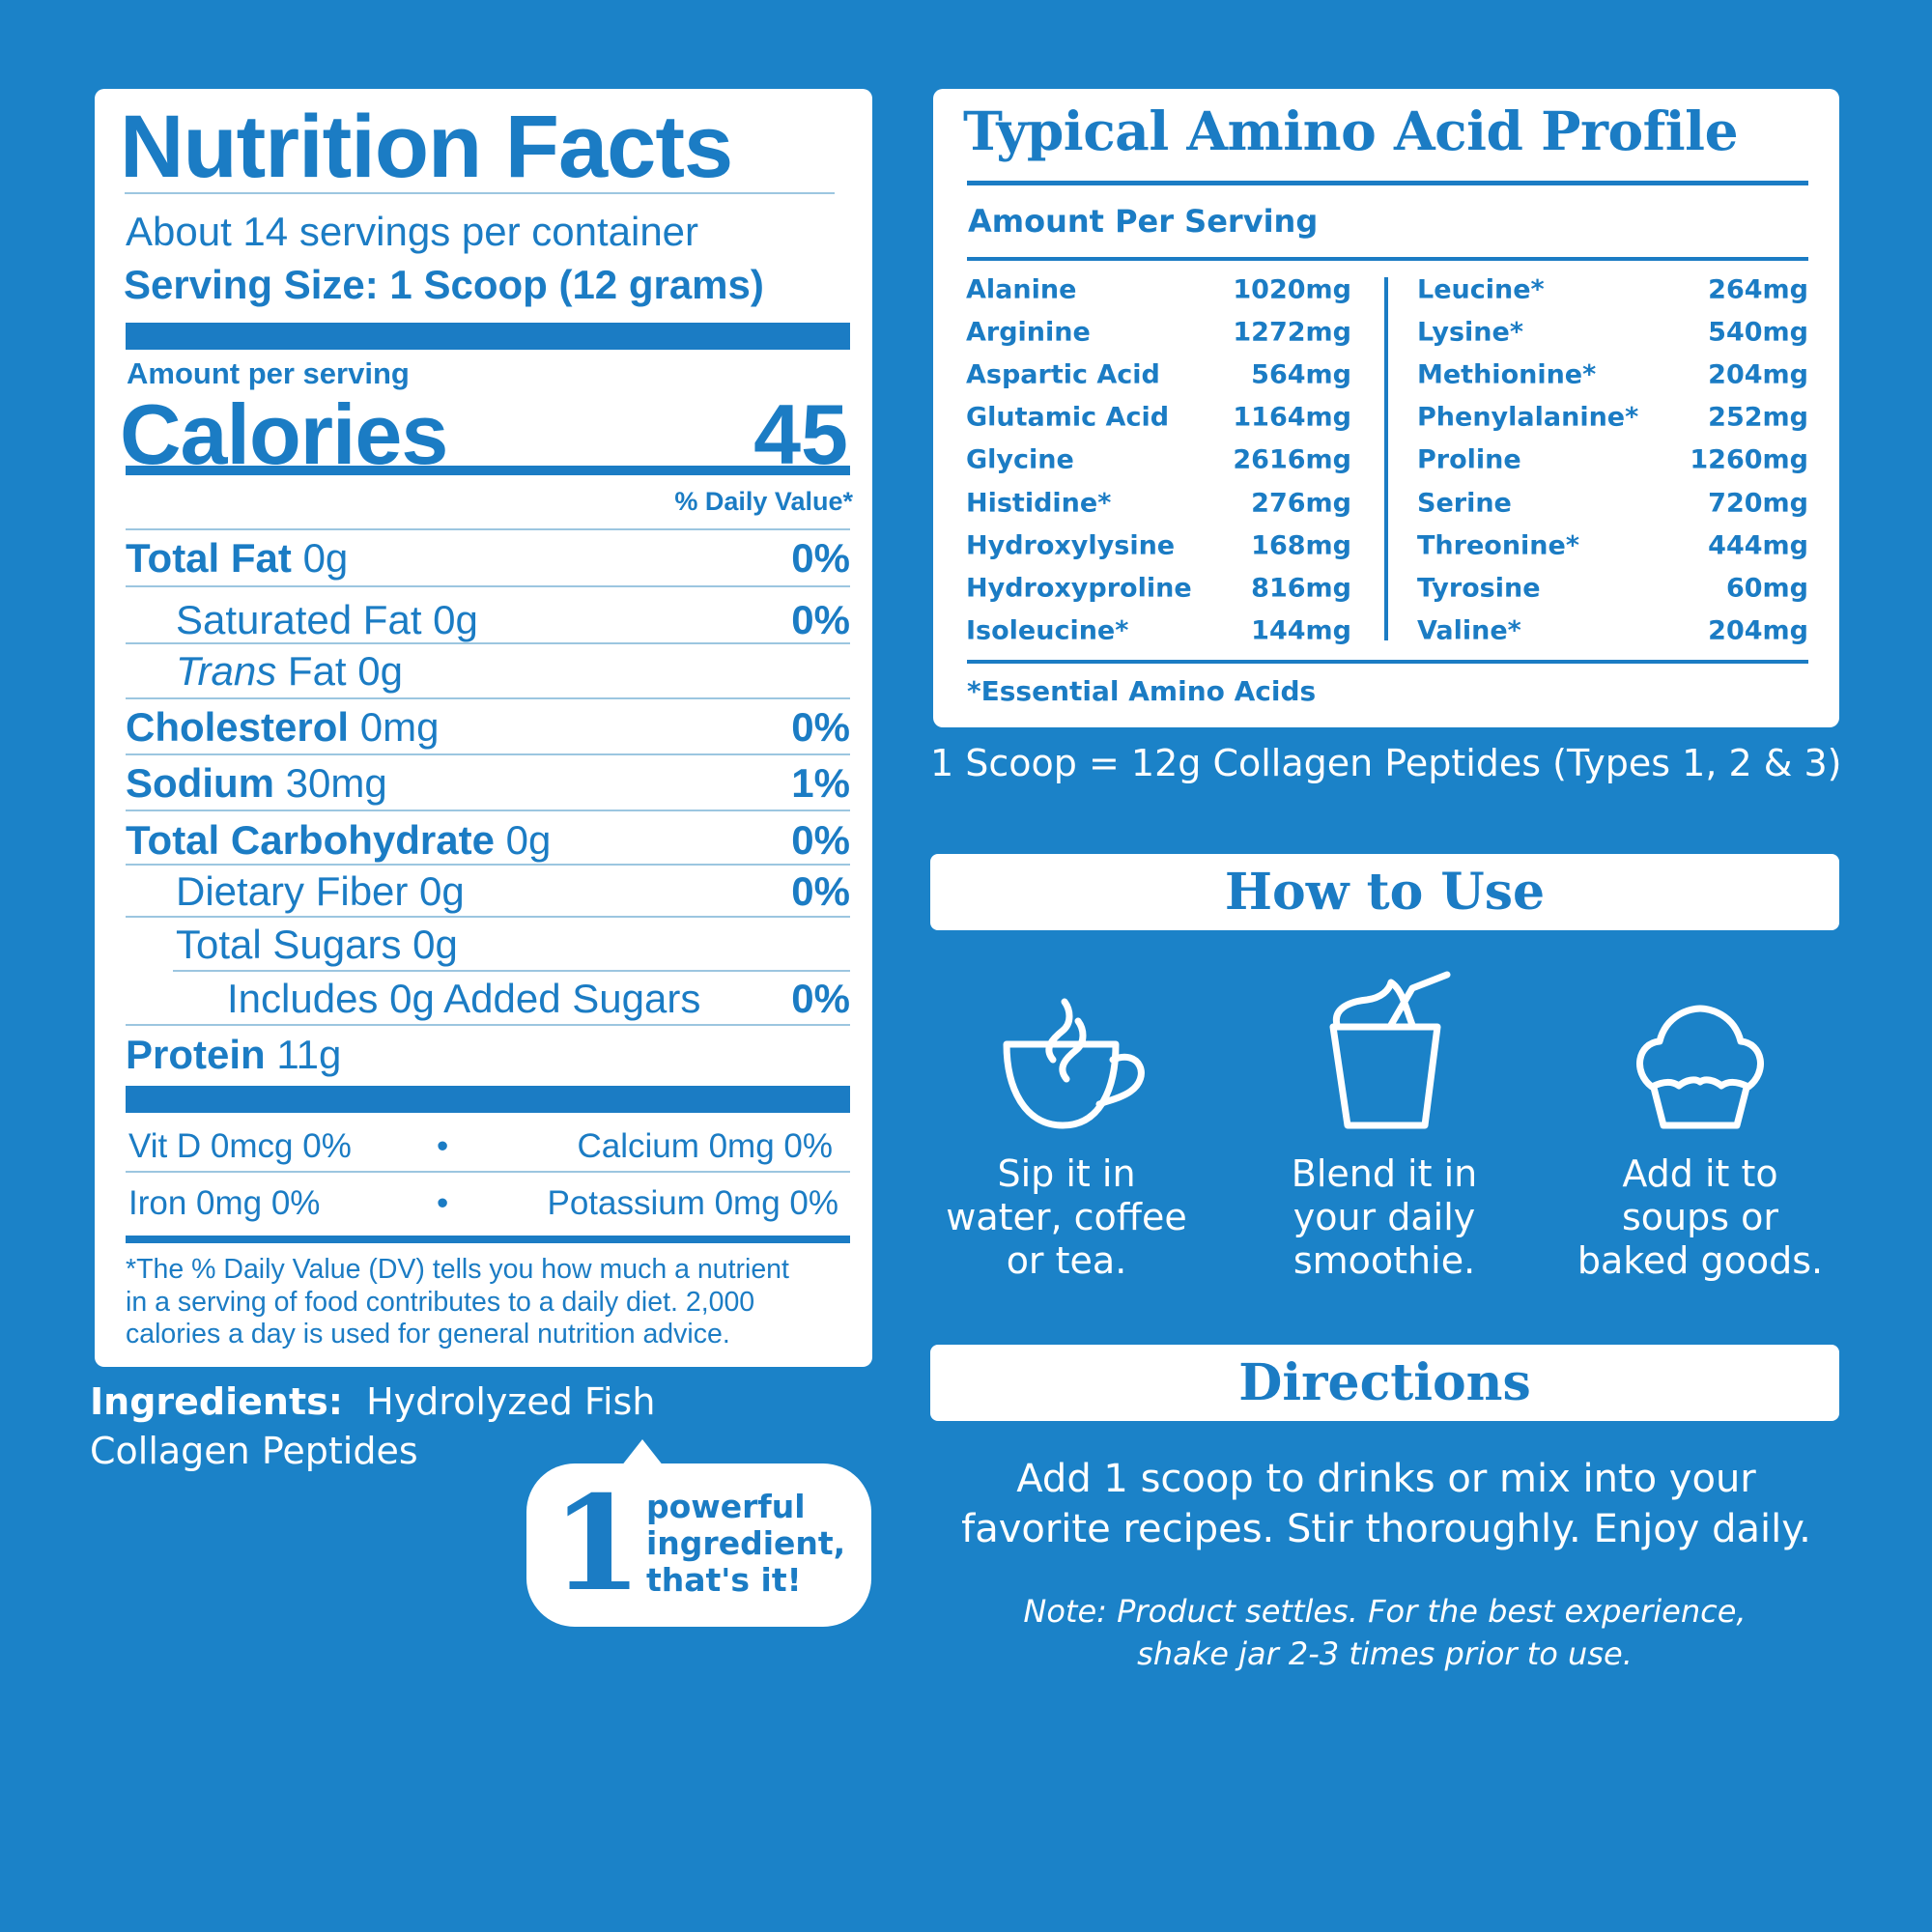  I want to click on amino-acid-amount: 252mg, so click(1758, 417).